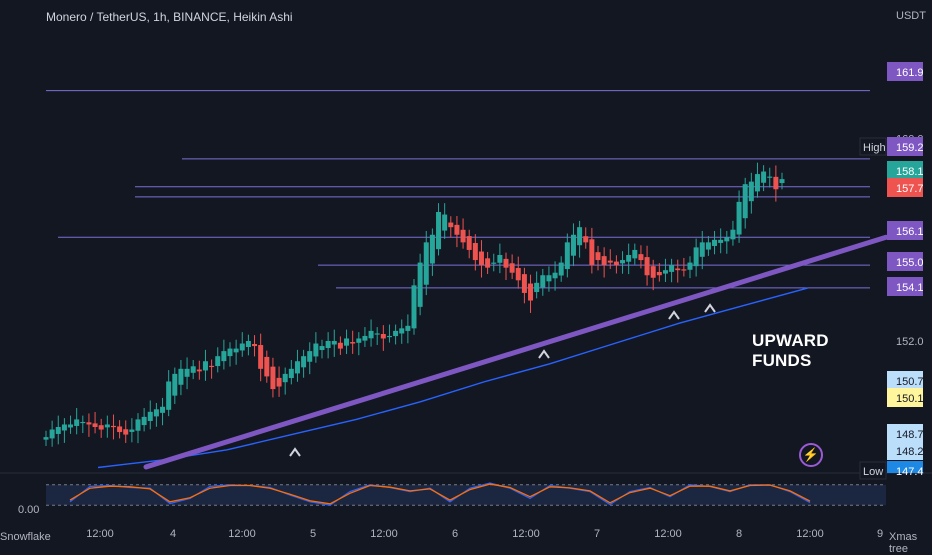 Image resolution: width=932 pixels, height=555 pixels. I want to click on footer-right-label: Xmas tree, so click(903, 543).